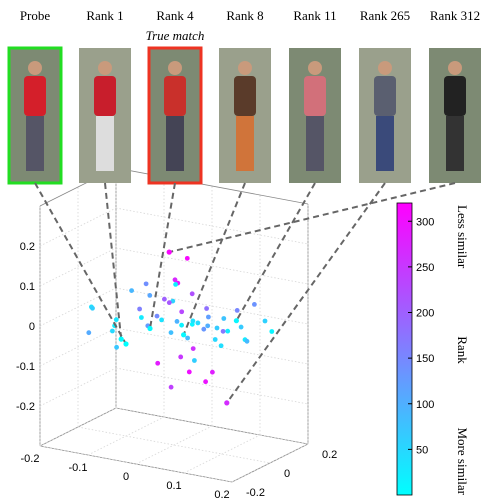 The width and height of the screenshot is (481, 498). Describe the element at coordinates (404, 349) in the screenshot. I see `colorbar` at that location.